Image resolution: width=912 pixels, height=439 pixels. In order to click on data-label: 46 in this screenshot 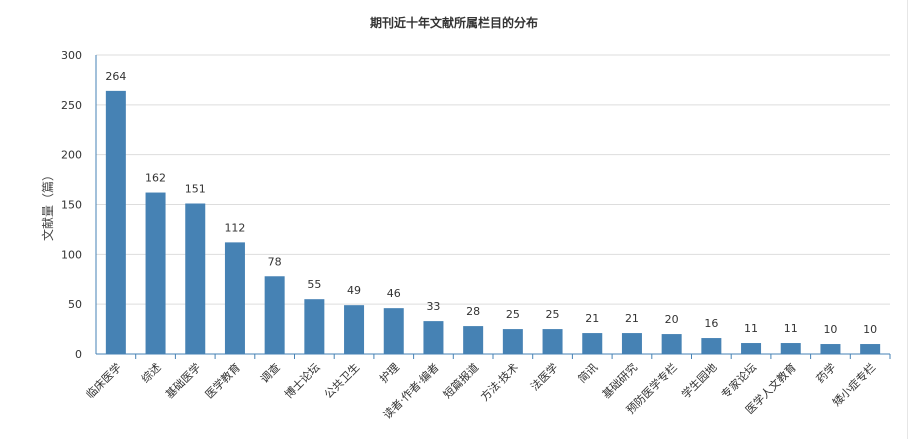, I will do `click(394, 293)`.